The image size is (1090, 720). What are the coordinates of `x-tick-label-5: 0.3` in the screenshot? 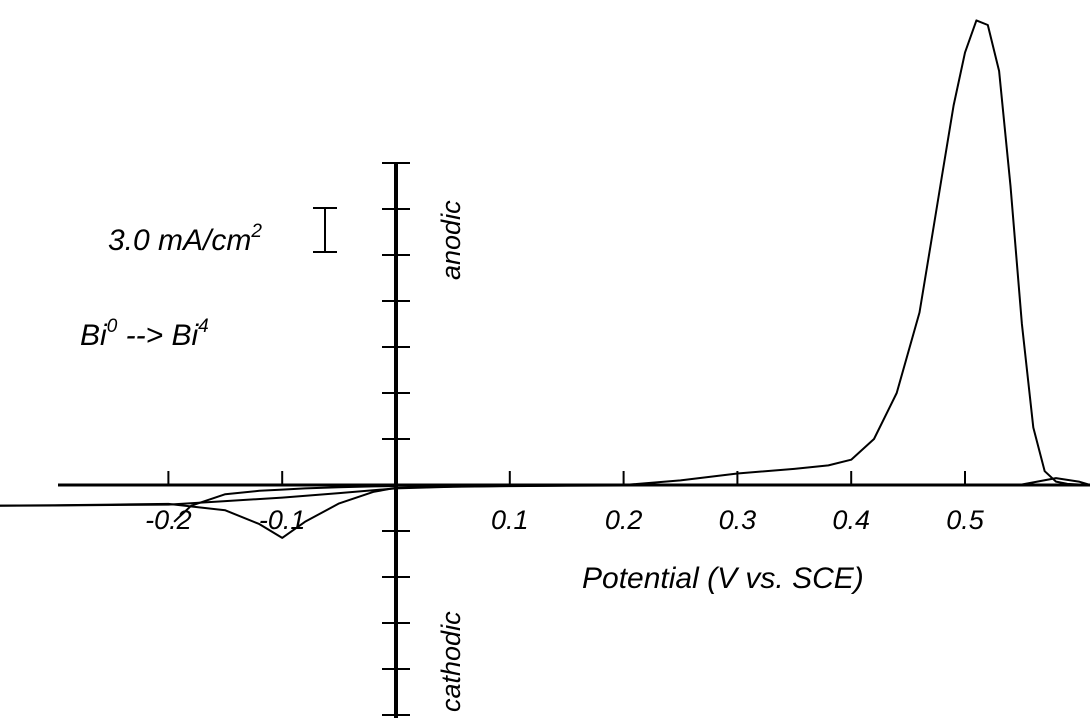 It's located at (738, 520).